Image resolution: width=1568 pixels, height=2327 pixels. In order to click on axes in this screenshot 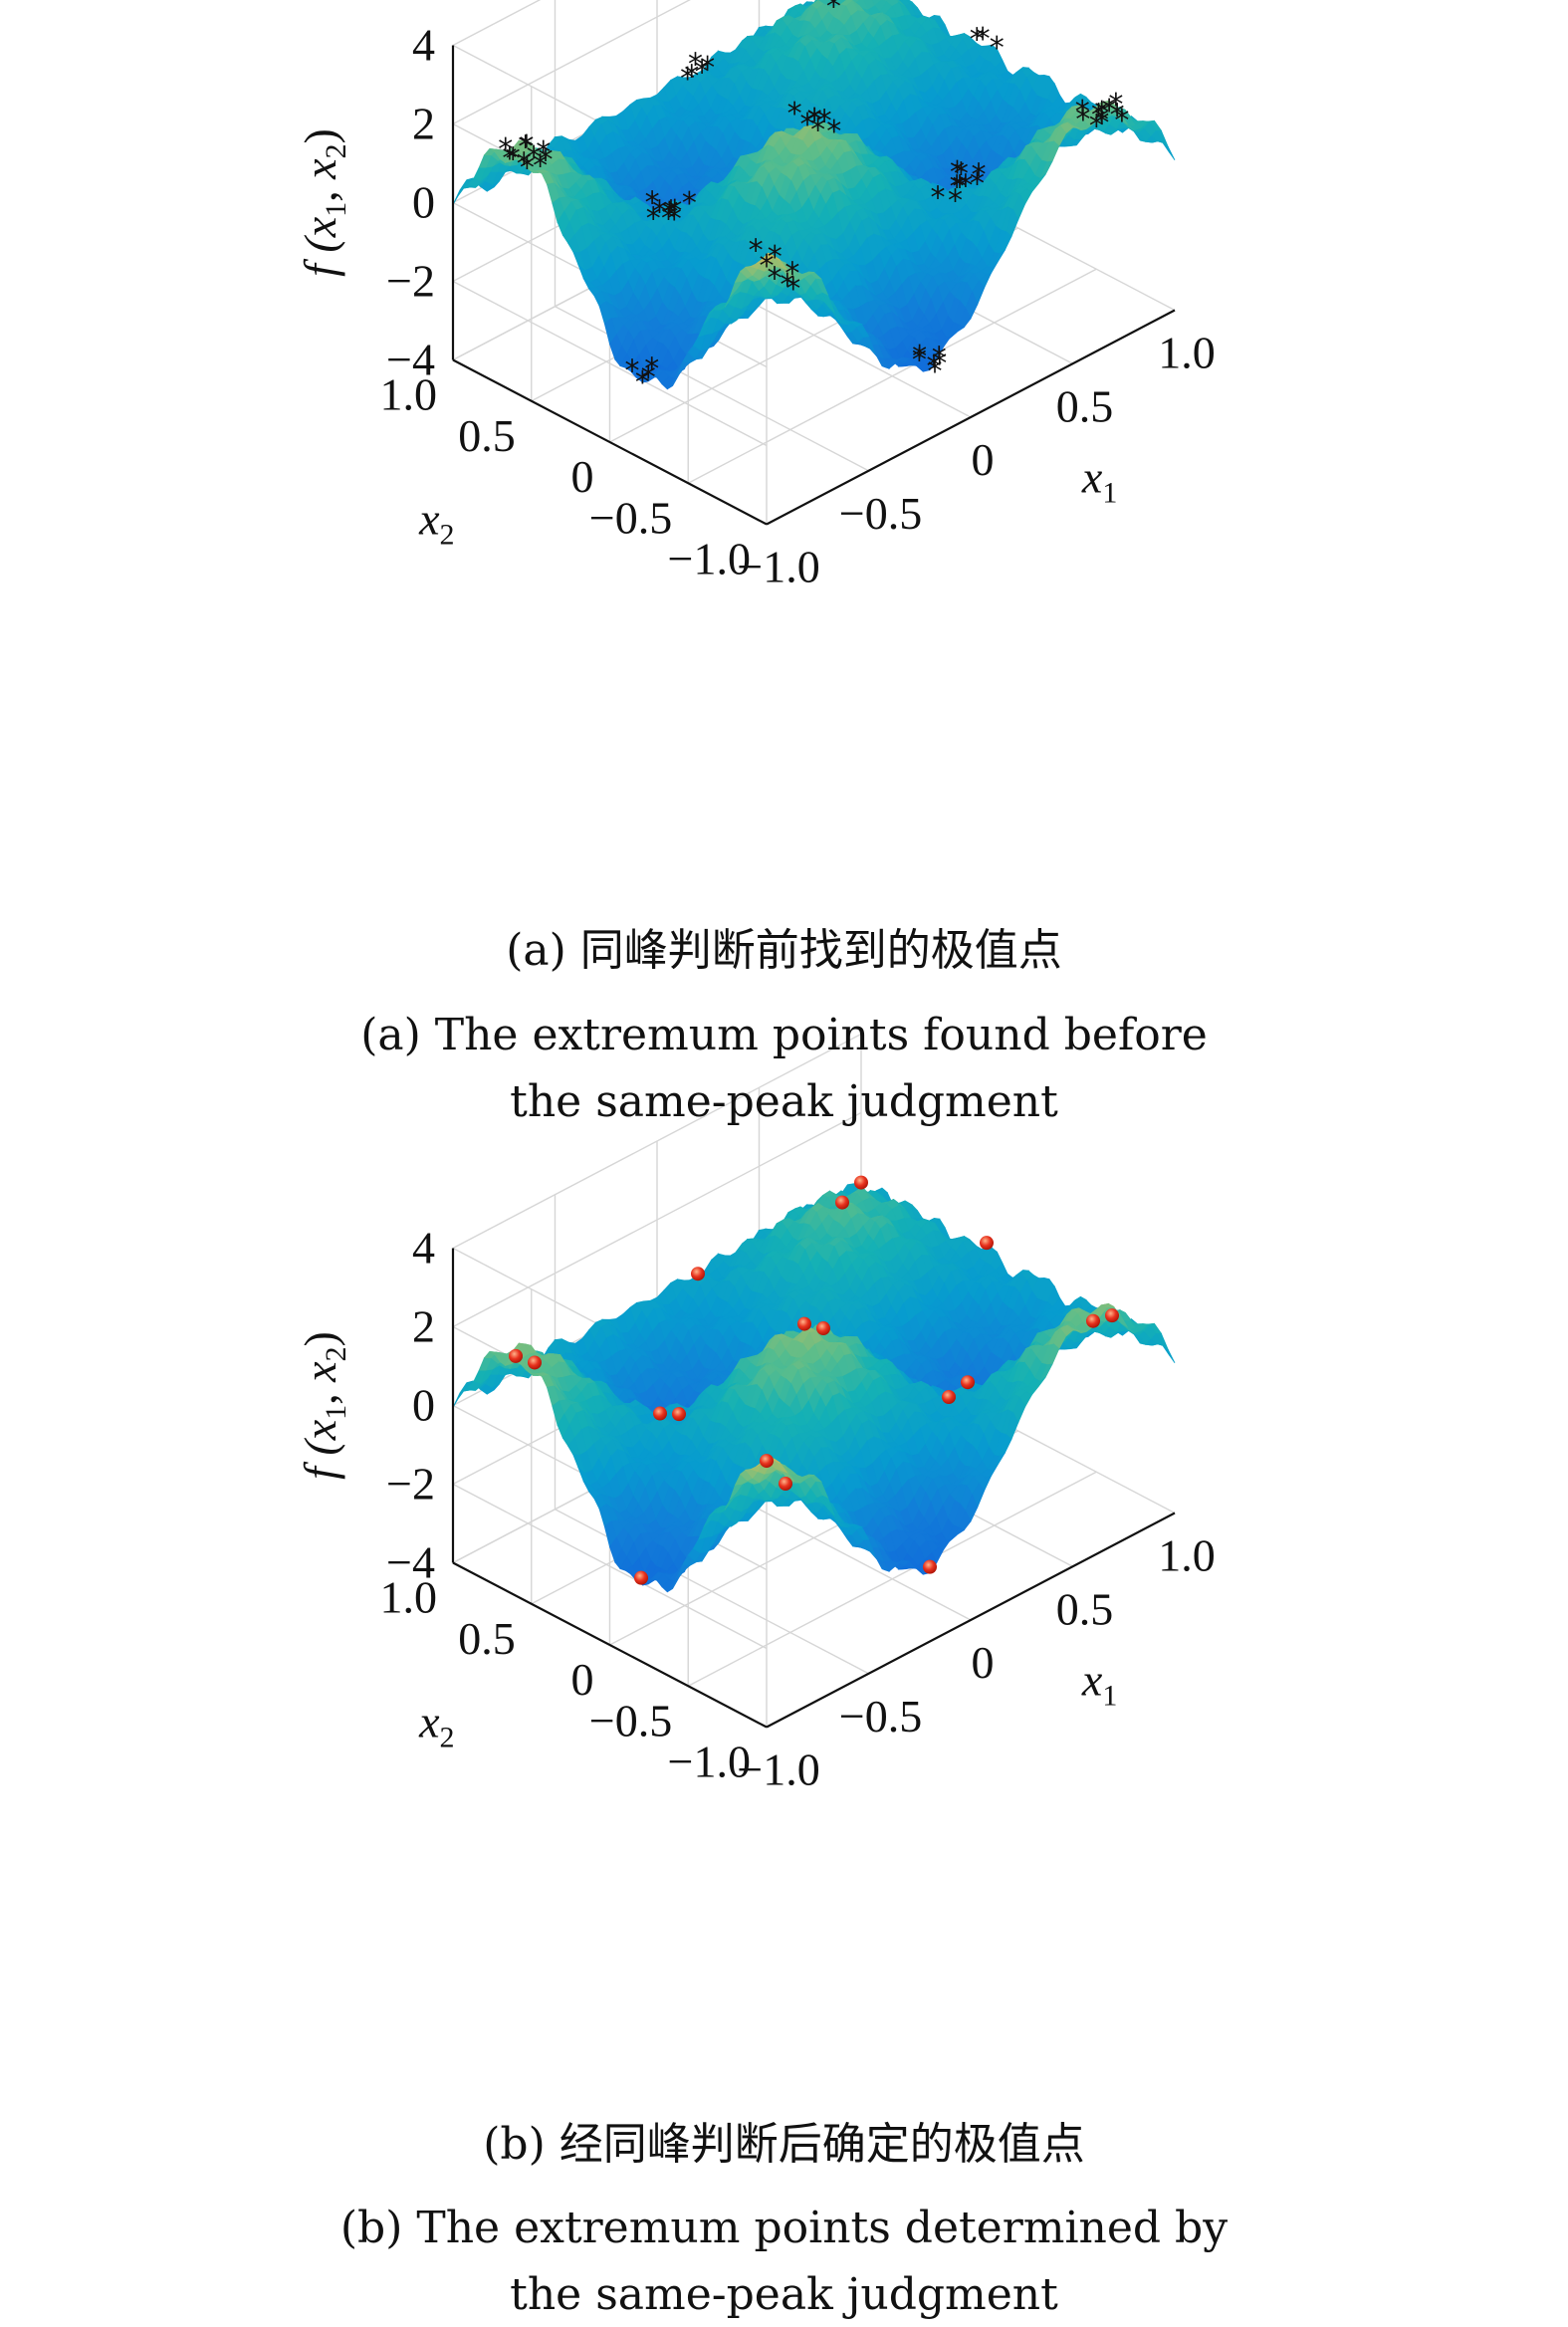, I will do `click(814, 285)`.